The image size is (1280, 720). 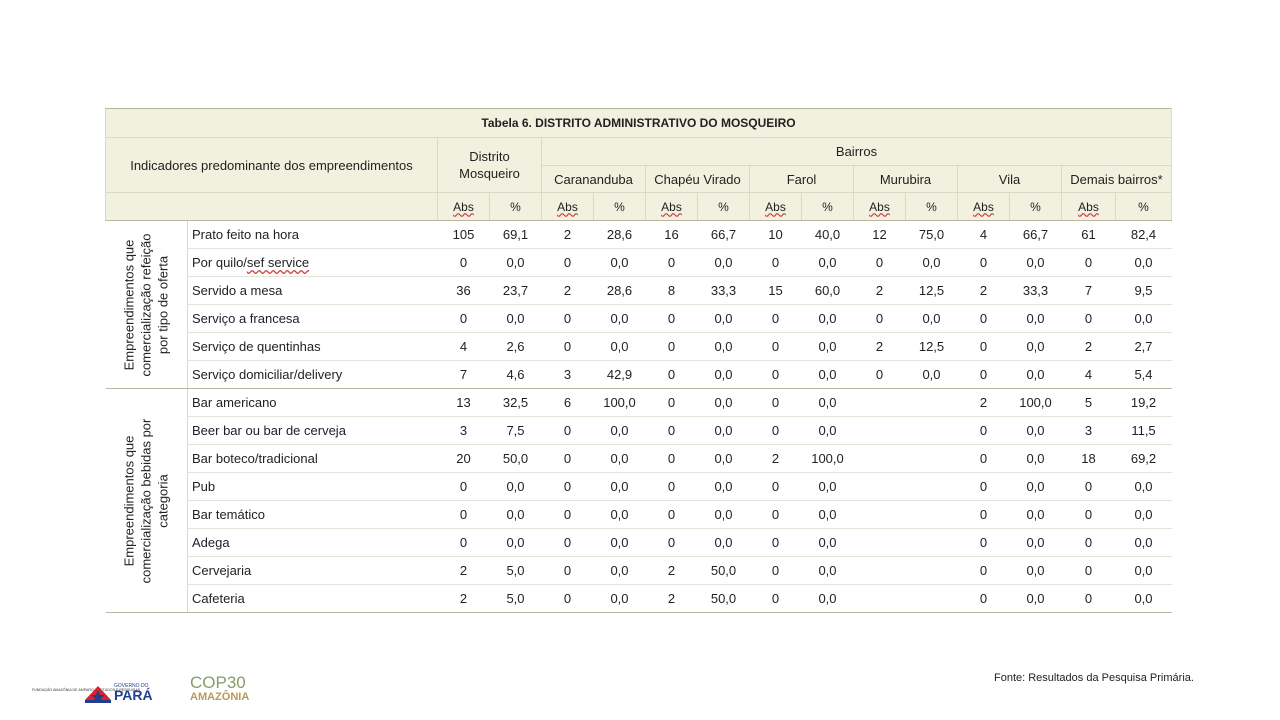 I want to click on table-row: Pub 0 0,0 0 0,0 0 0,0 0 0,0 0 0,0 0 0,0, so click(x=639, y=486).